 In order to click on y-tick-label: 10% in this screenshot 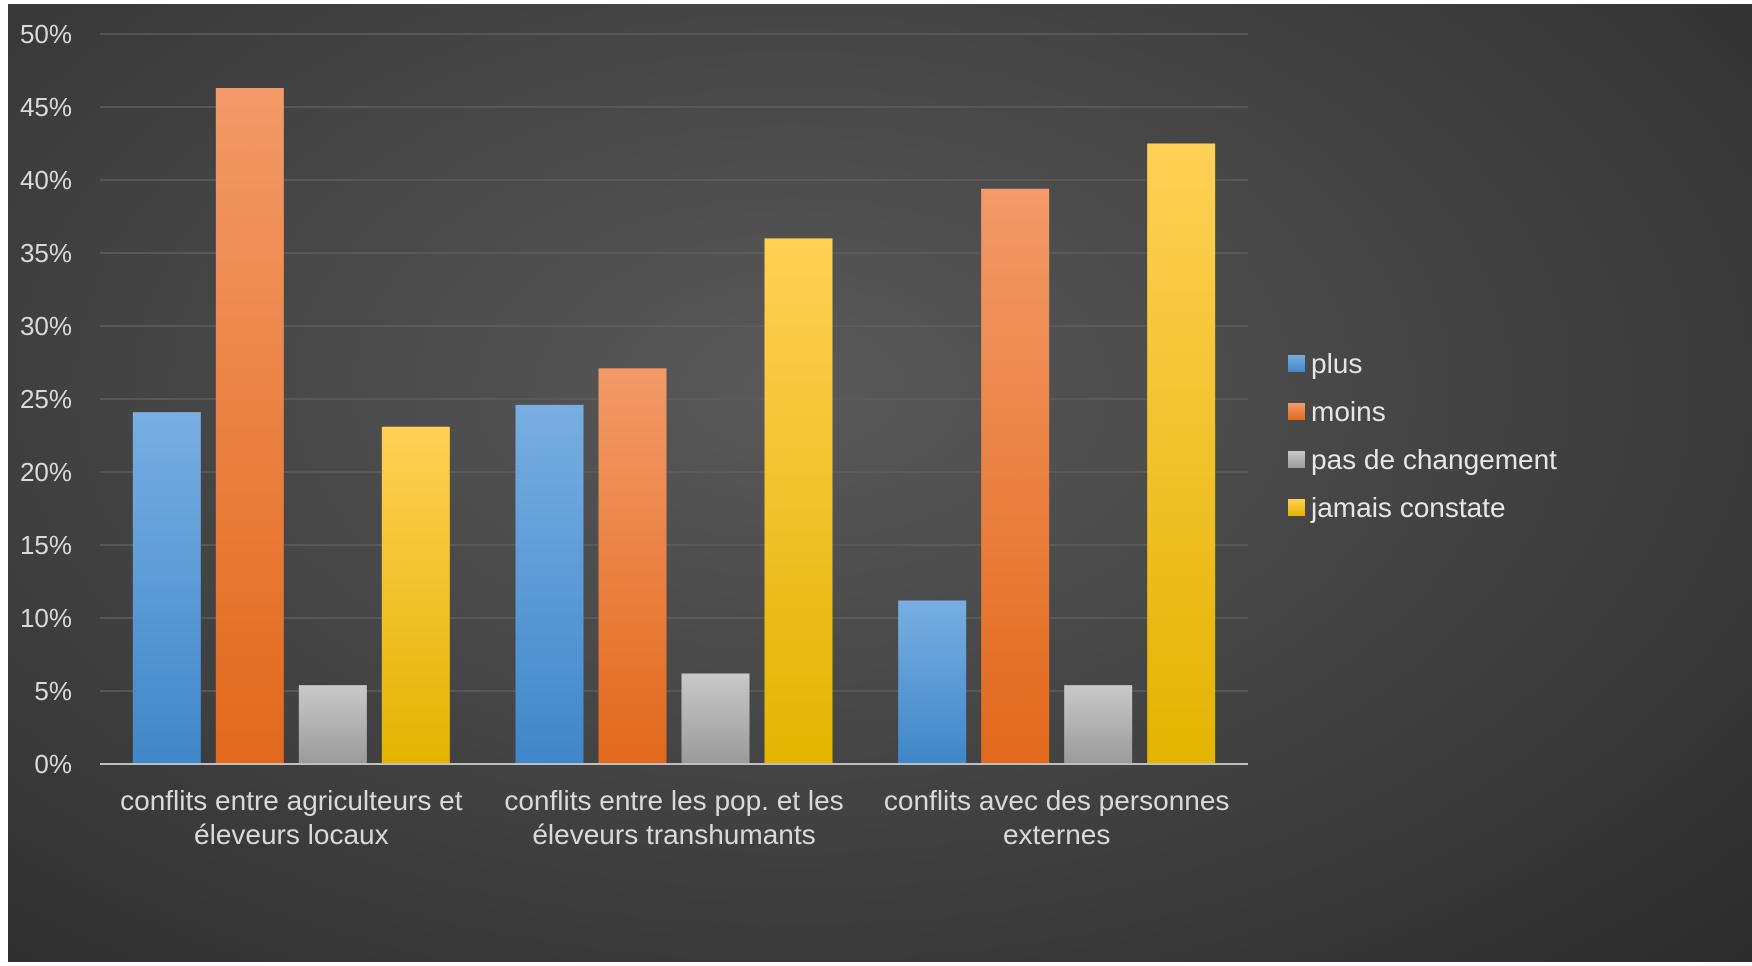, I will do `click(46, 618)`.